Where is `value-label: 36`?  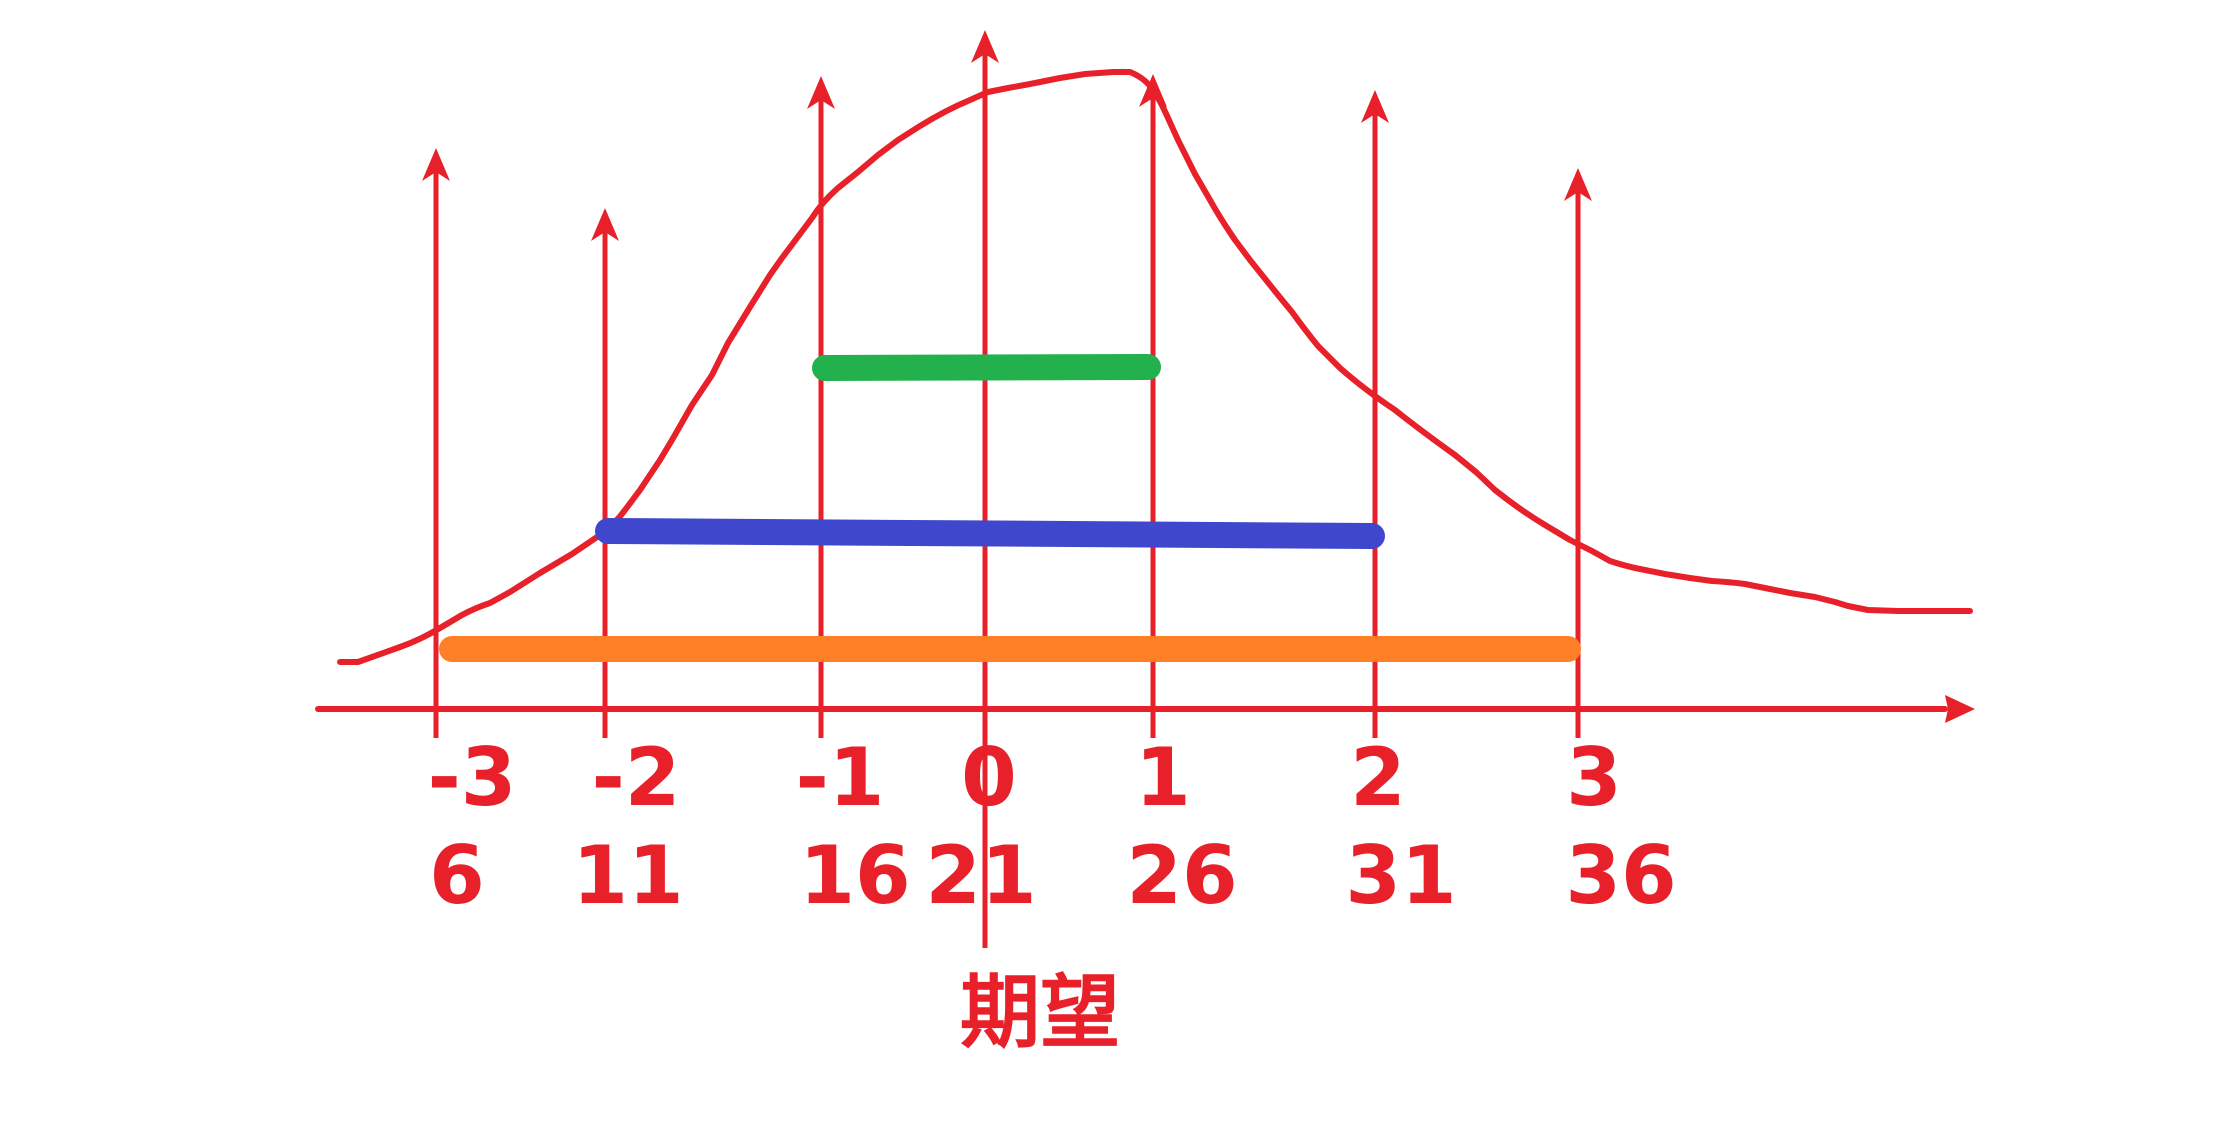
value-label: 36 is located at coordinates (1620, 875).